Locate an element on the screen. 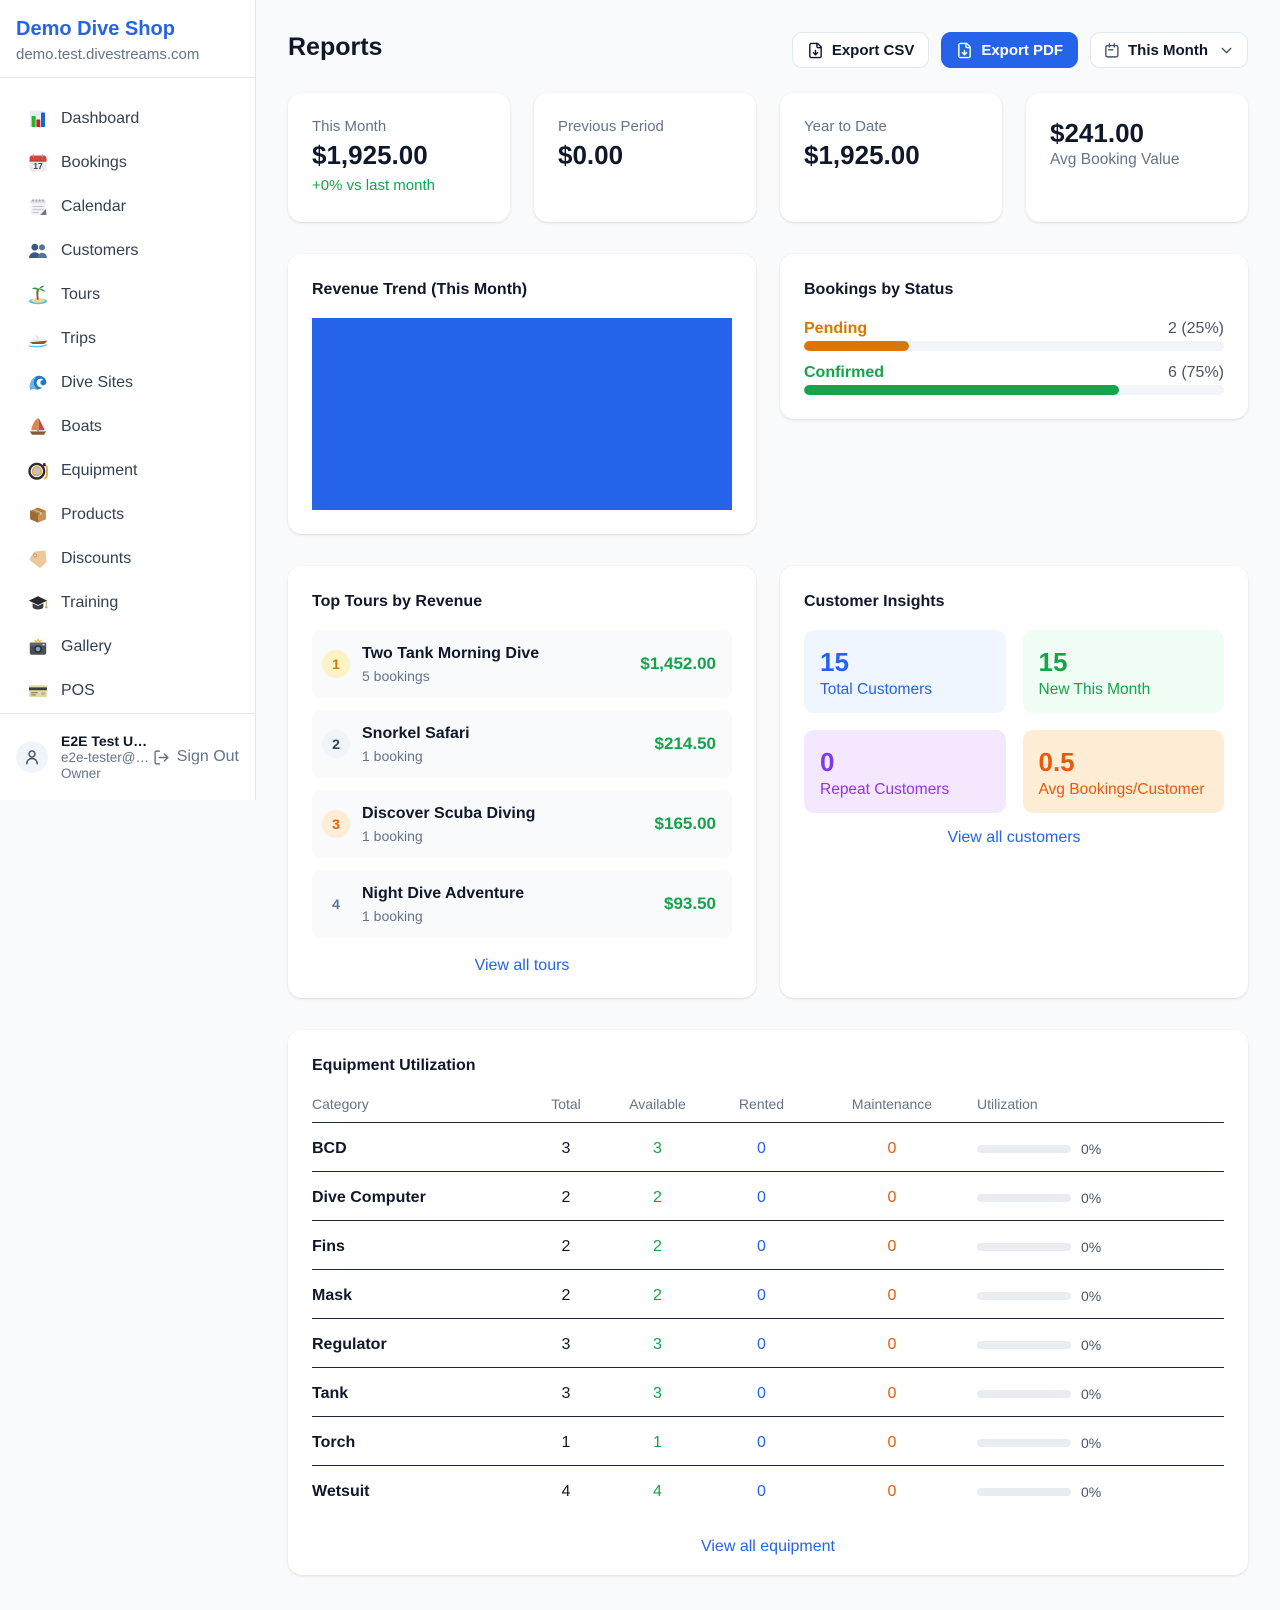 This screenshot has height=1610, width=1280. svg-text: 17 is located at coordinates (38, 166).